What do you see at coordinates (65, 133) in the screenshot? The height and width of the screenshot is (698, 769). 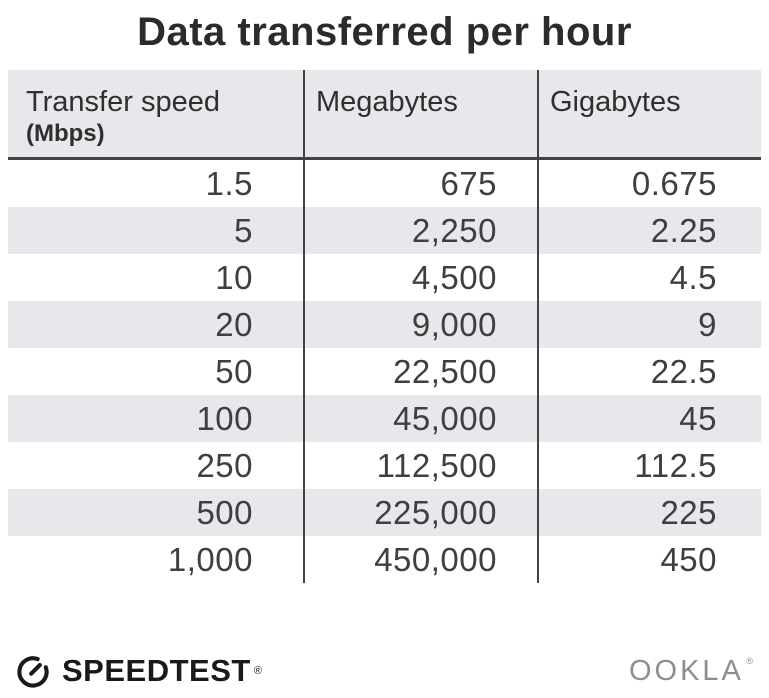 I see `column-header-transfer-speed-unit: (Mbps)` at bounding box center [65, 133].